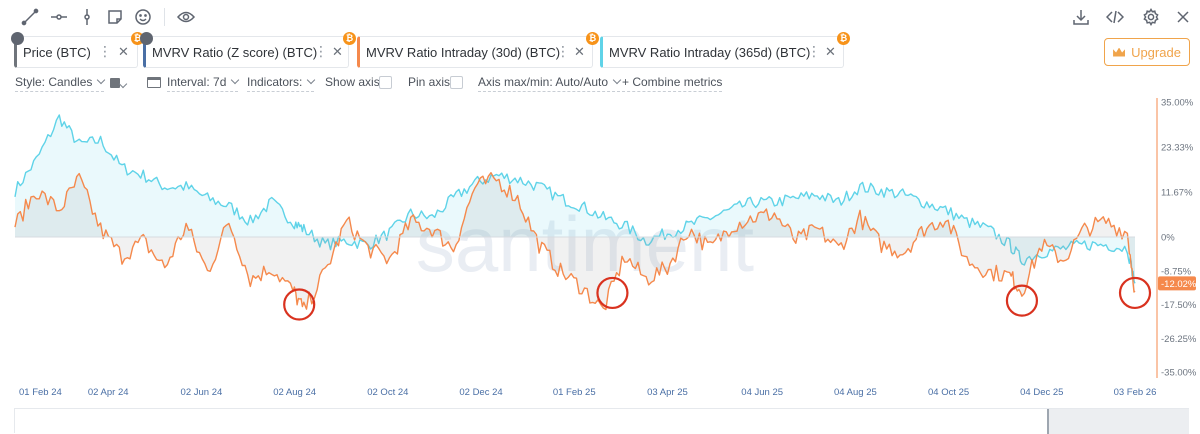 This screenshot has width=1200, height=434. I want to click on emoji-icon, so click(143, 17).